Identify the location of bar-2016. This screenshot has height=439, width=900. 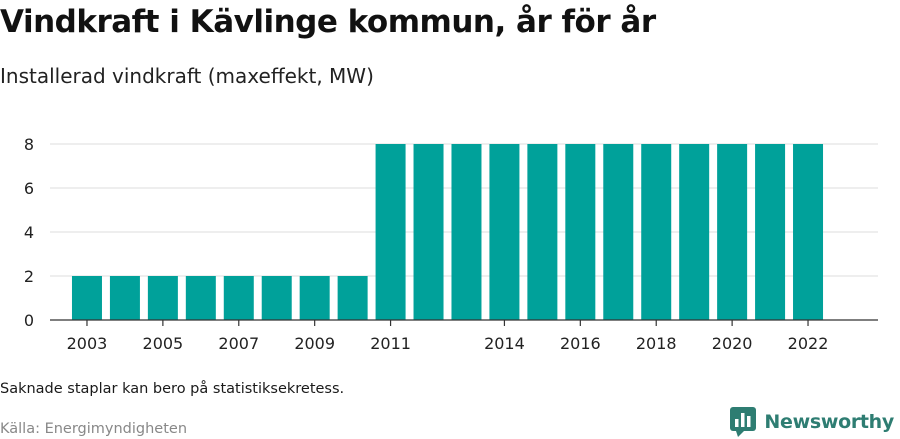
(580, 232).